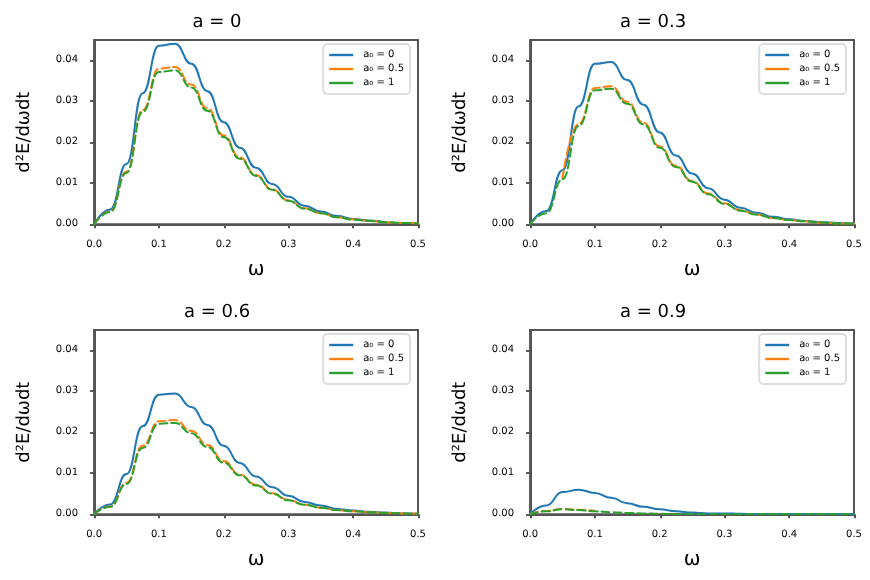 This screenshot has width=870, height=580. What do you see at coordinates (653, 23) in the screenshot?
I see `chart-title: a = 0.3` at bounding box center [653, 23].